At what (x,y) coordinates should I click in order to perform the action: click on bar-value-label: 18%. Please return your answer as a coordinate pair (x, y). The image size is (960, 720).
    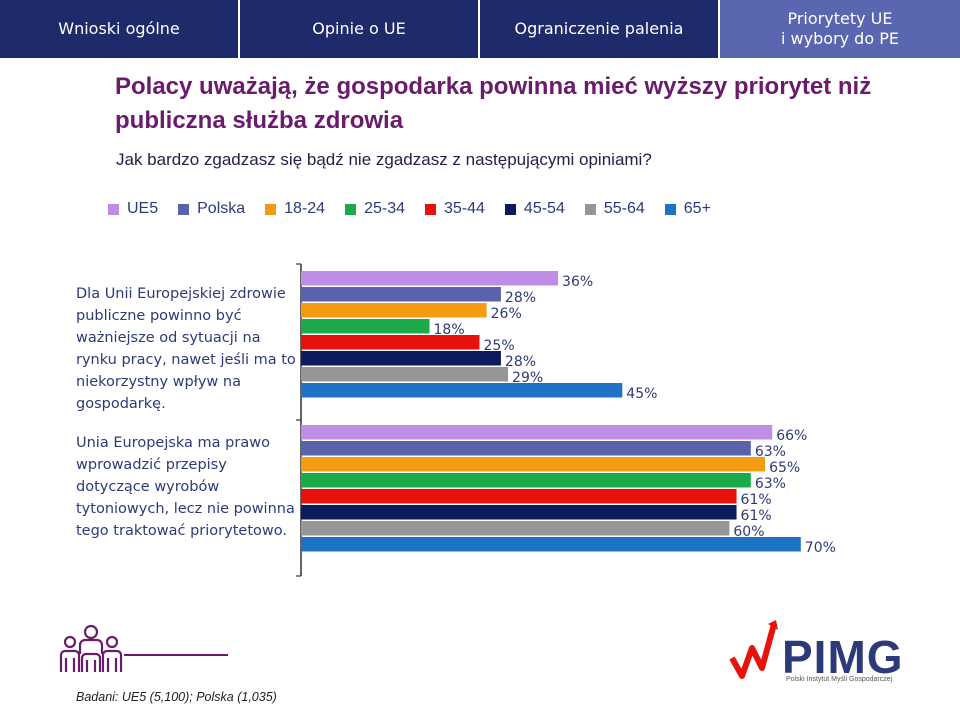
    Looking at the image, I should click on (449, 330).